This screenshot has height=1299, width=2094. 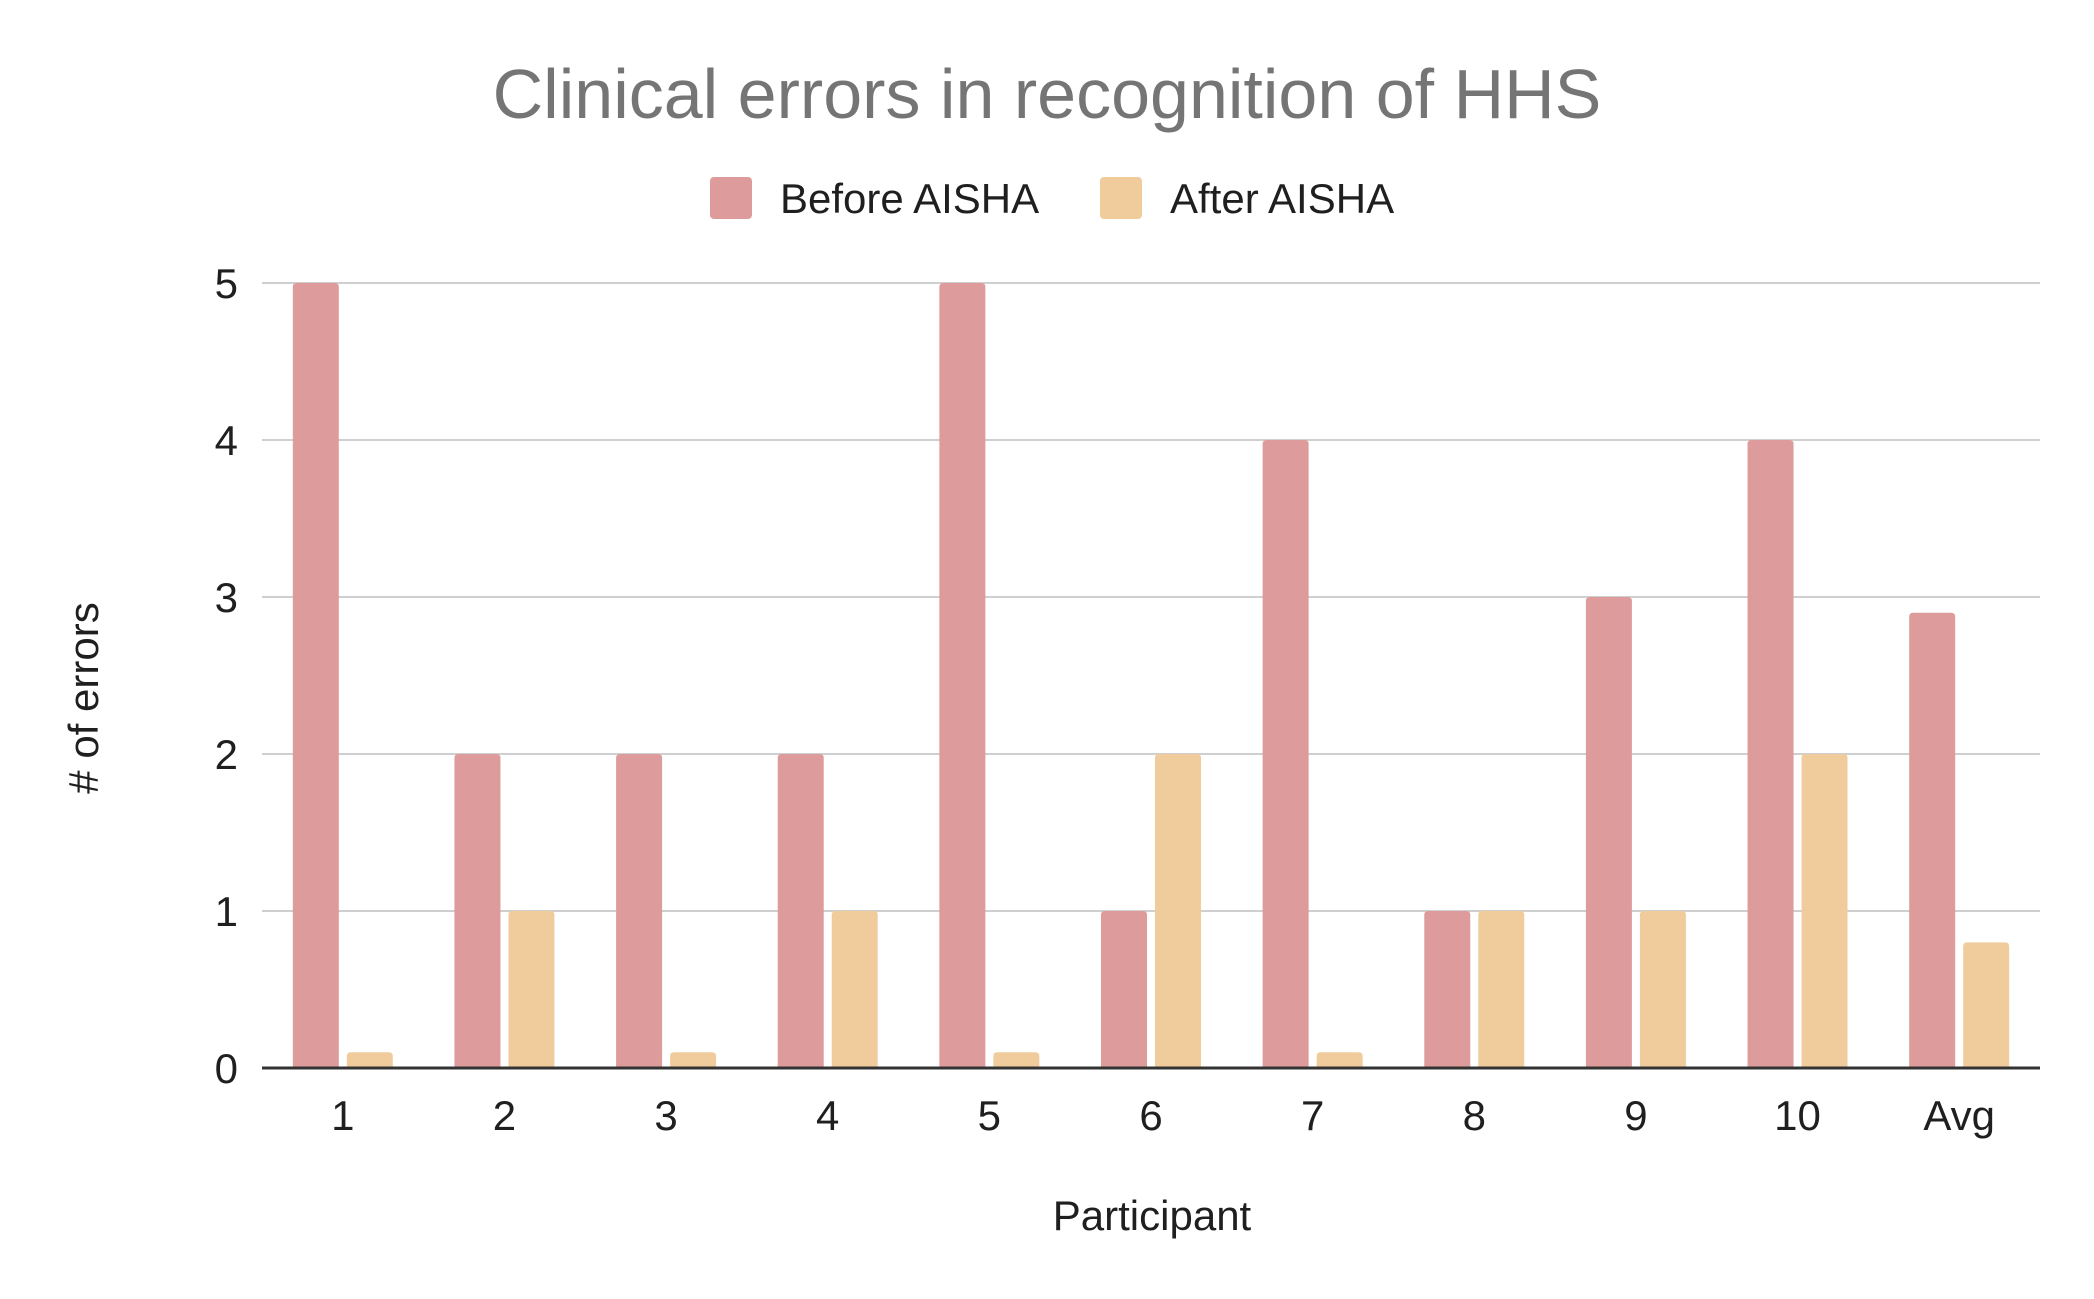 What do you see at coordinates (1150, 1115) in the screenshot?
I see `x-tick-label: 6` at bounding box center [1150, 1115].